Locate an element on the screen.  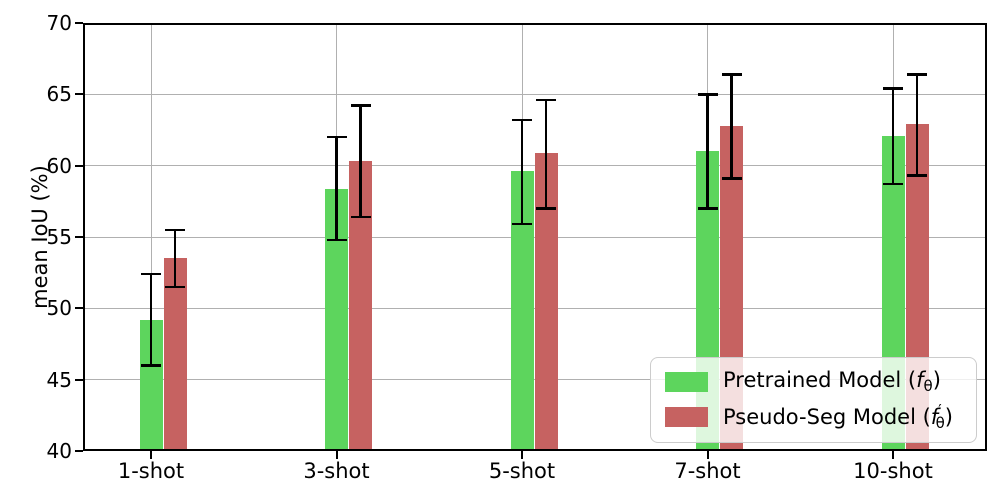
bar-pretrained-1-shot is located at coordinates (151, 385).